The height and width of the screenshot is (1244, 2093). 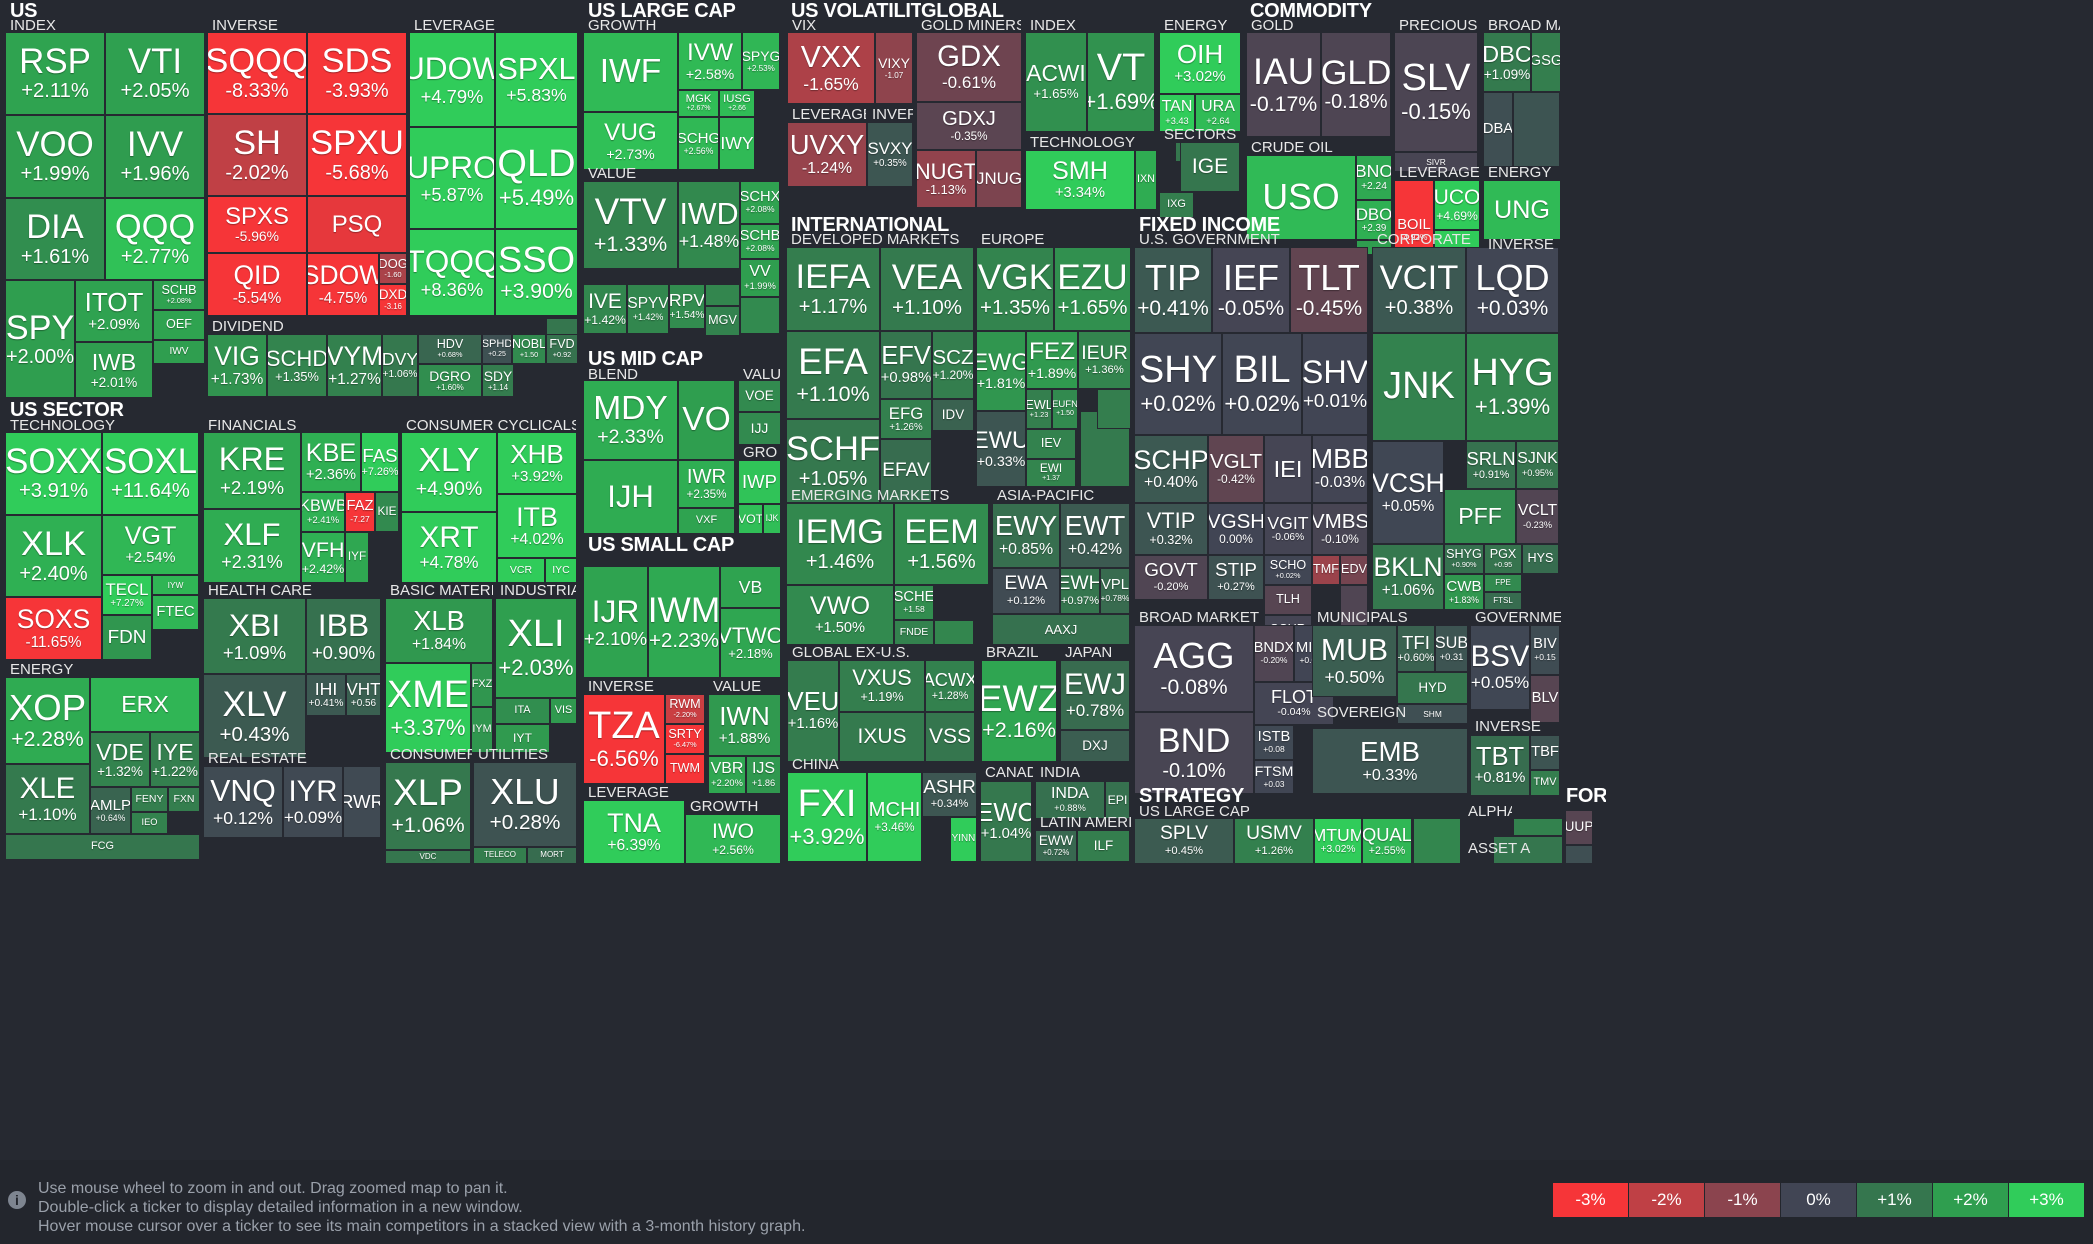 What do you see at coordinates (634, 832) in the screenshot?
I see `tile-tna: TNA +6.39%` at bounding box center [634, 832].